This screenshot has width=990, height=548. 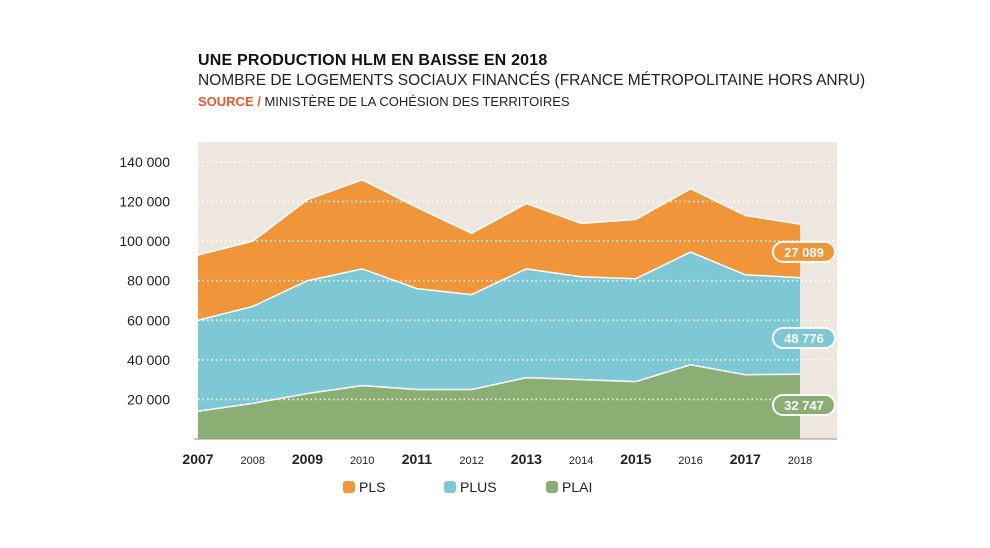 What do you see at coordinates (144, 202) in the screenshot?
I see `y-tick-label: 120 000` at bounding box center [144, 202].